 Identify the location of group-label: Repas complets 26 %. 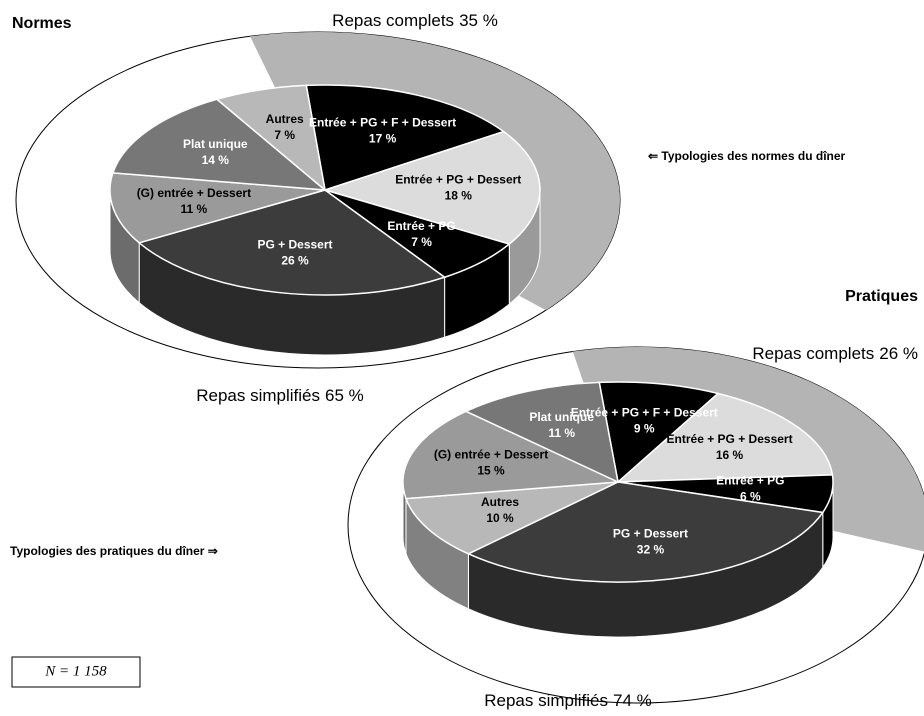
(835, 353).